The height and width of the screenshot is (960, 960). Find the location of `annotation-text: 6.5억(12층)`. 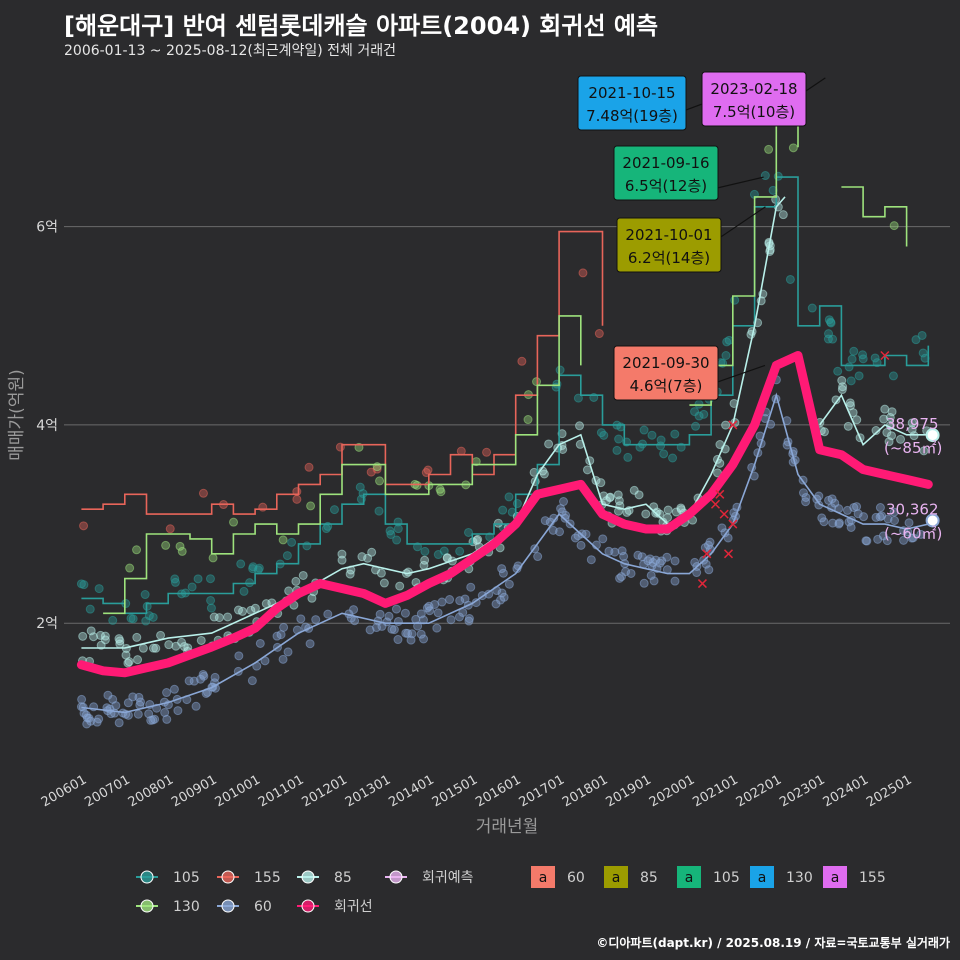

annotation-text: 6.5억(12층) is located at coordinates (666, 186).